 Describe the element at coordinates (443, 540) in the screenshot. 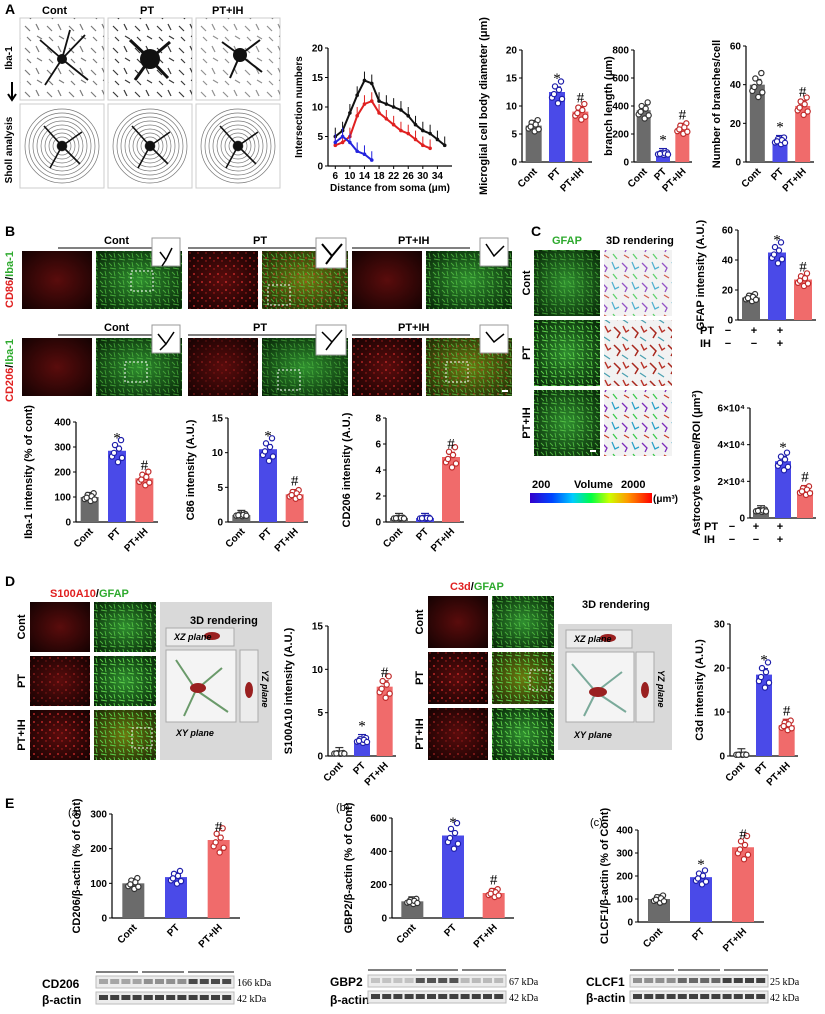

I see `cd206-category-2: PT+IH` at that location.